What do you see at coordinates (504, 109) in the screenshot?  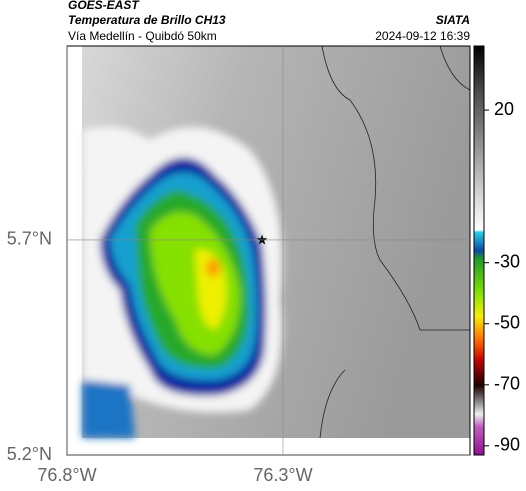 I see `colorbar-tick-label: 20` at bounding box center [504, 109].